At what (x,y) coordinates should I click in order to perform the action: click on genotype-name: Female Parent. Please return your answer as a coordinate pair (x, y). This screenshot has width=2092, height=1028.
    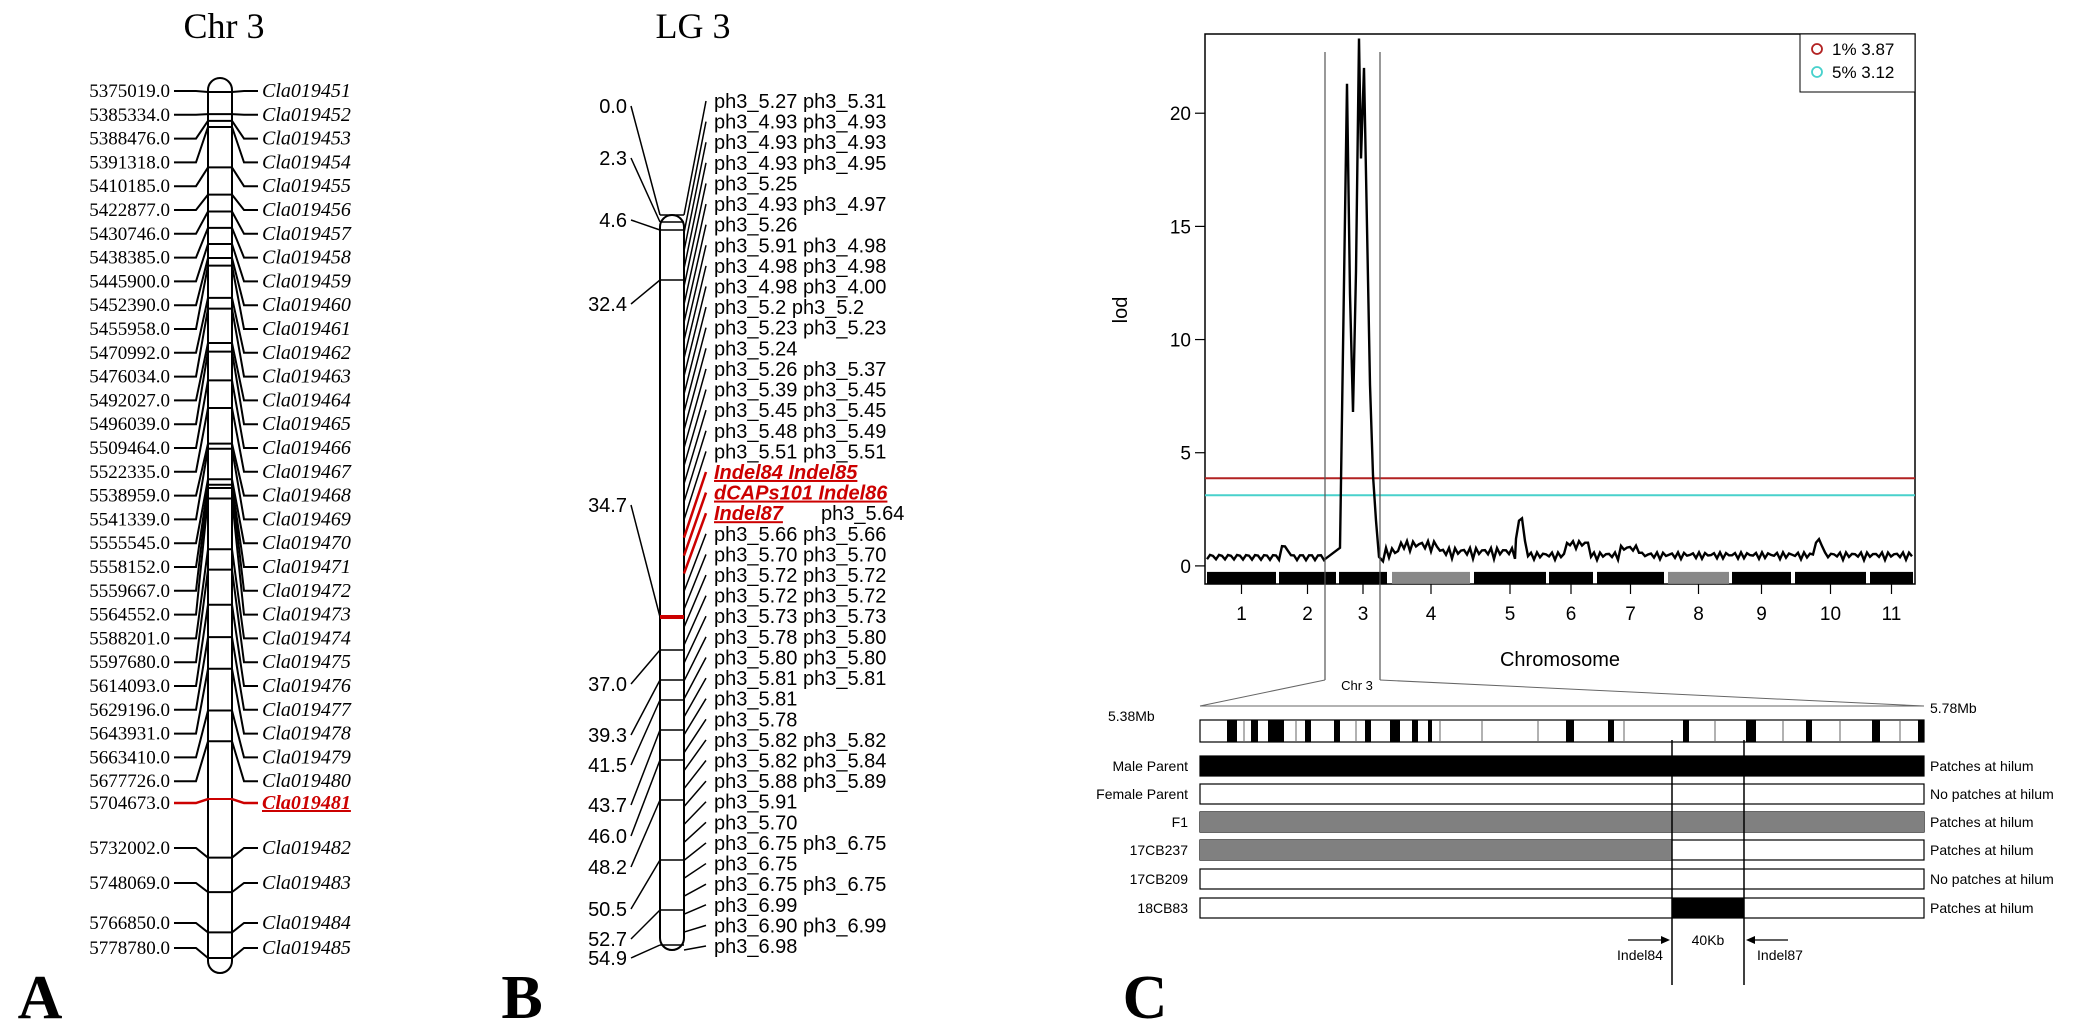
    Looking at the image, I should click on (1142, 794).